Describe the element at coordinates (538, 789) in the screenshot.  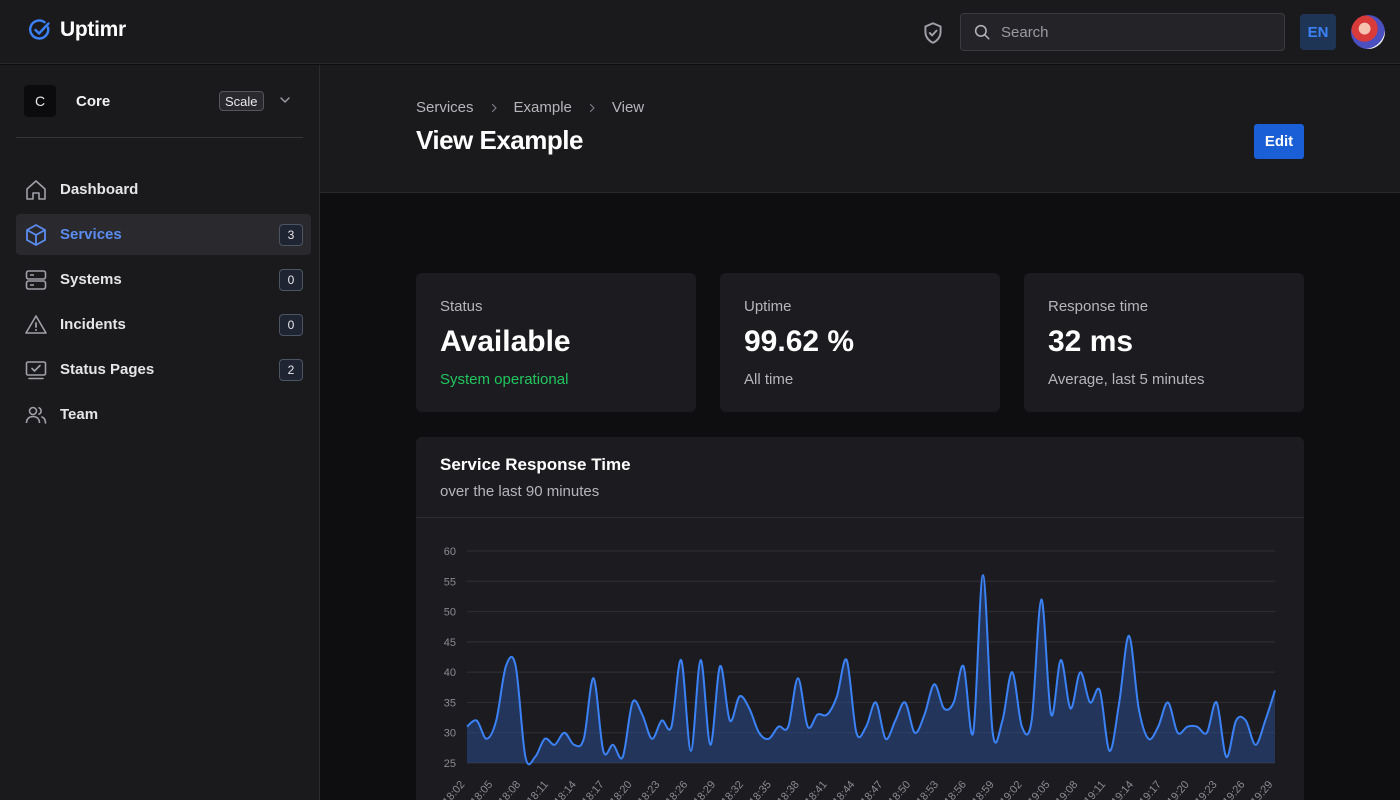
I see `x-tick-label: 18:11` at that location.